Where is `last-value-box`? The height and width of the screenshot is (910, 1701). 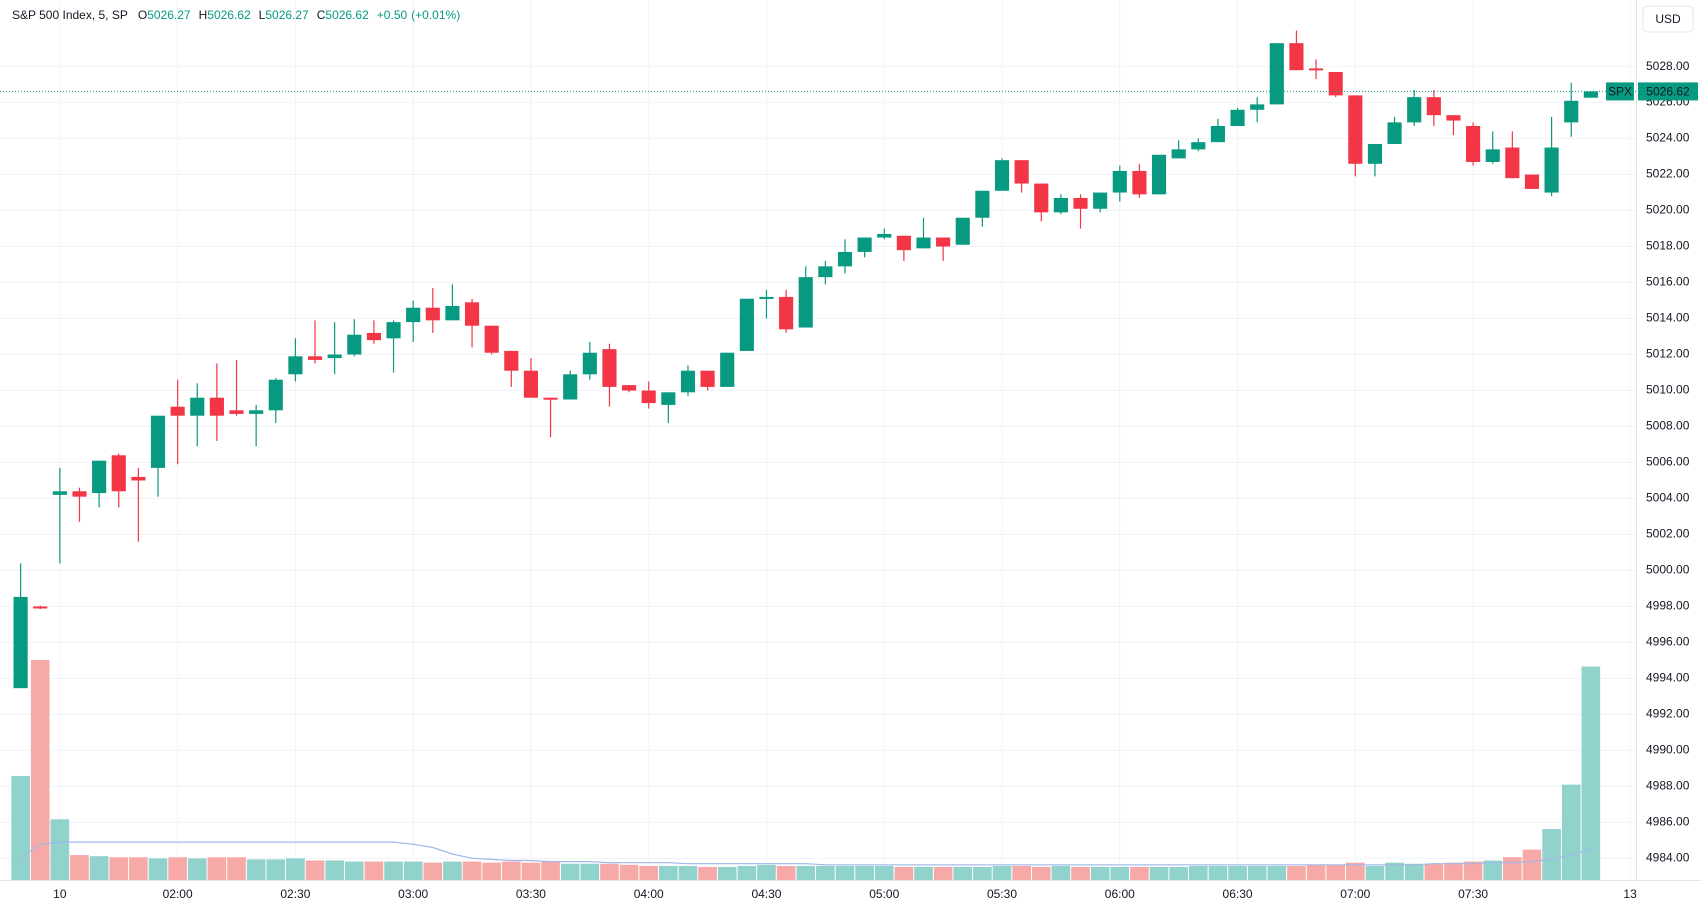
last-value-box is located at coordinates (1668, 91).